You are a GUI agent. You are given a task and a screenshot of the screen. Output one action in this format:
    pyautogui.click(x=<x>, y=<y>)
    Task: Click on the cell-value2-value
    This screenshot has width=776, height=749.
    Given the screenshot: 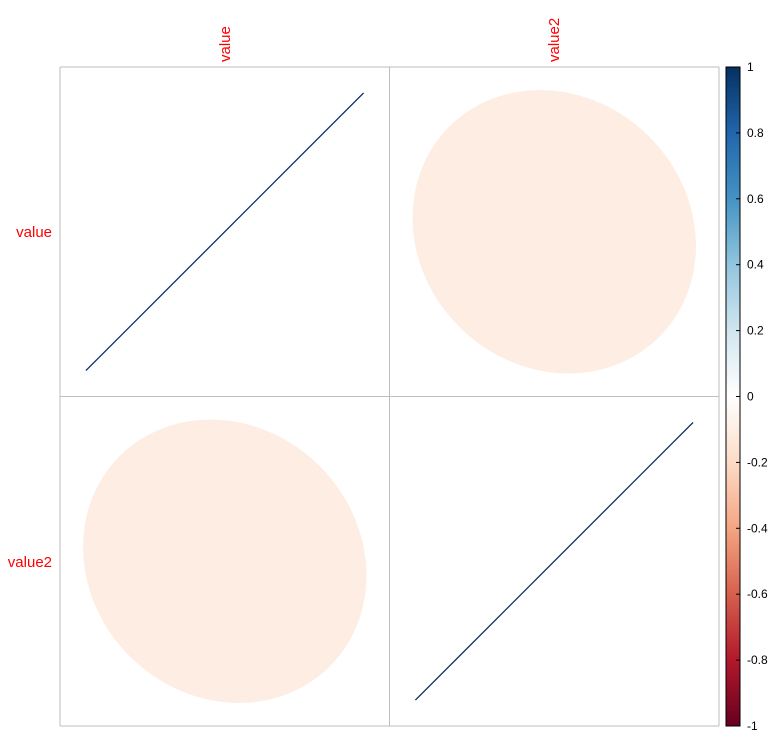 What is the action you would take?
    pyautogui.click(x=225, y=561)
    